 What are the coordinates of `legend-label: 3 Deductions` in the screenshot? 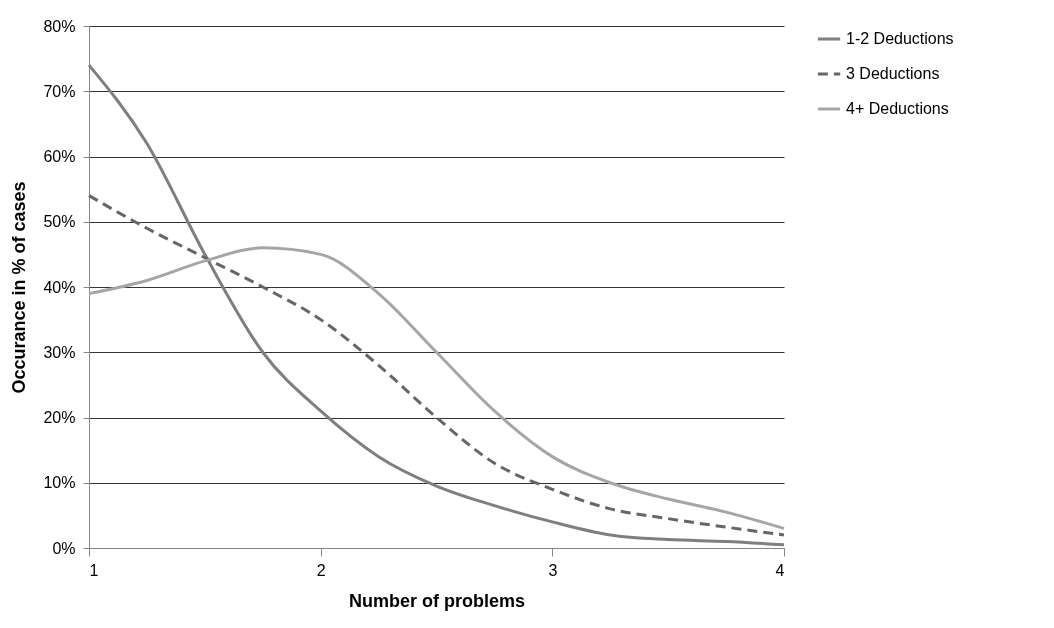 It's located at (893, 73).